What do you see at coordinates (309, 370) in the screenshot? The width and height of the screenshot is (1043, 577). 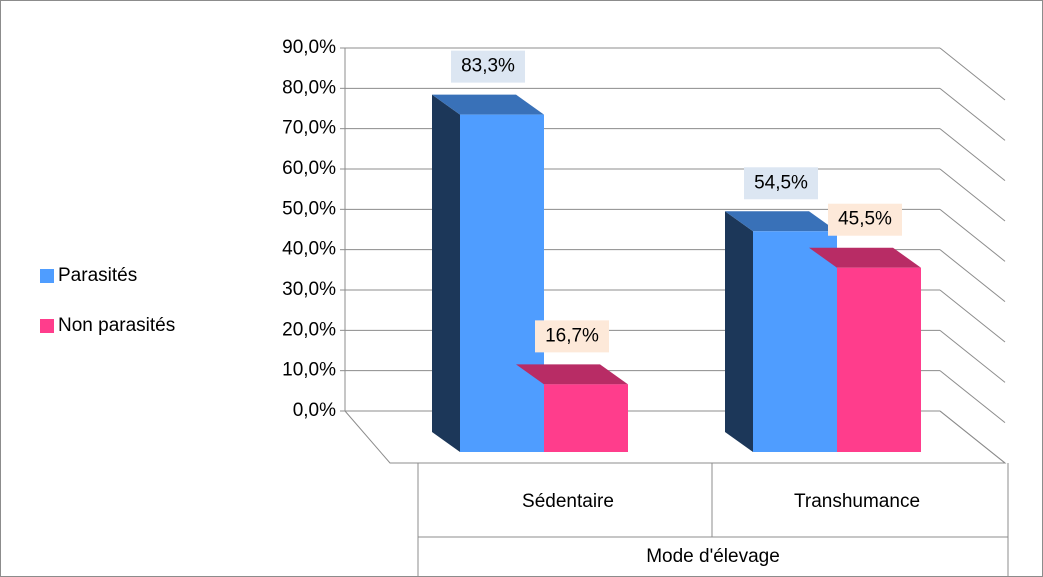 I see `y-tick-label: 10,0%` at bounding box center [309, 370].